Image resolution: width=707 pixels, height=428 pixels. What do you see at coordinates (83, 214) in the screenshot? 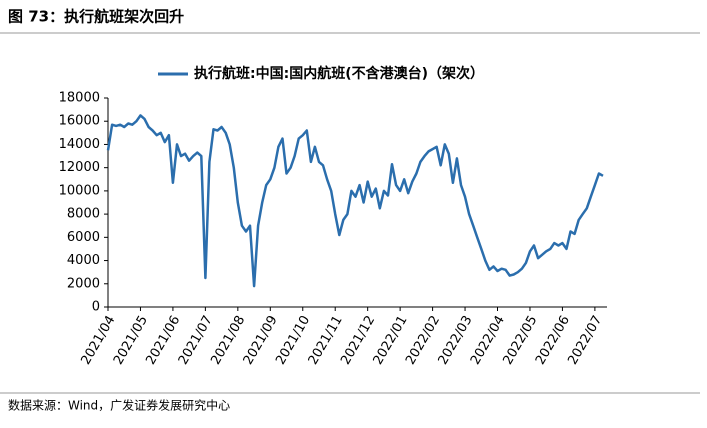
I see `y-tick-label: 8000` at bounding box center [83, 214].